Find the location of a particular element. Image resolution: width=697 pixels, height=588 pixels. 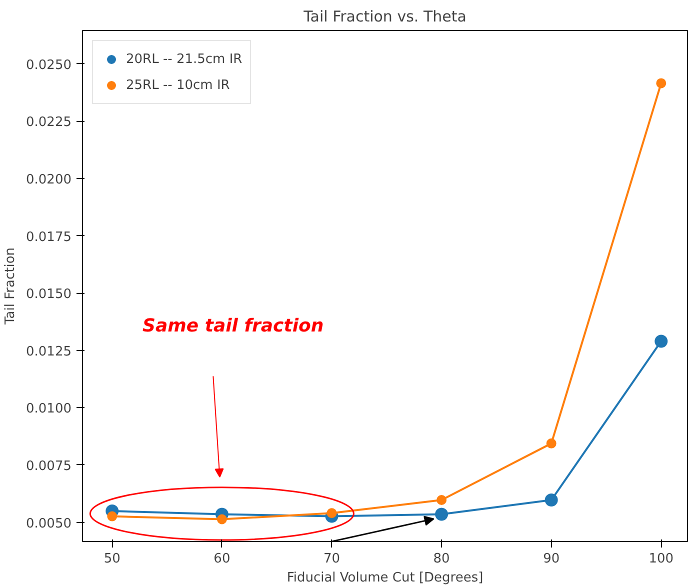

x-tick-label: 100 is located at coordinates (661, 559).